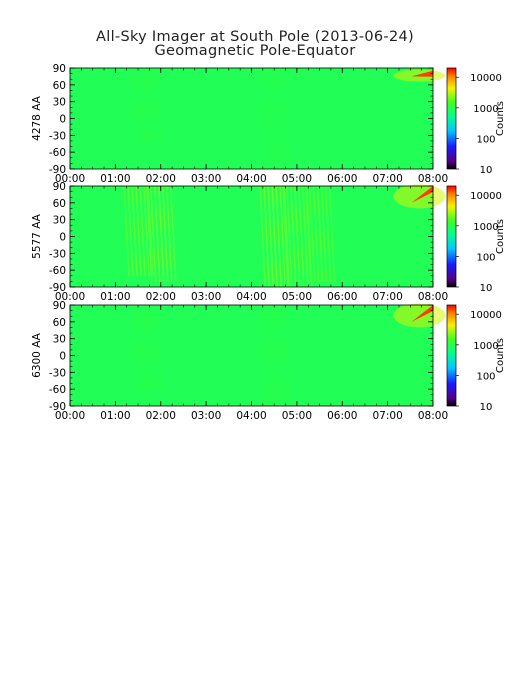 The width and height of the screenshot is (510, 680). I want to click on y-axis-label: 4278 AA, so click(37, 118).